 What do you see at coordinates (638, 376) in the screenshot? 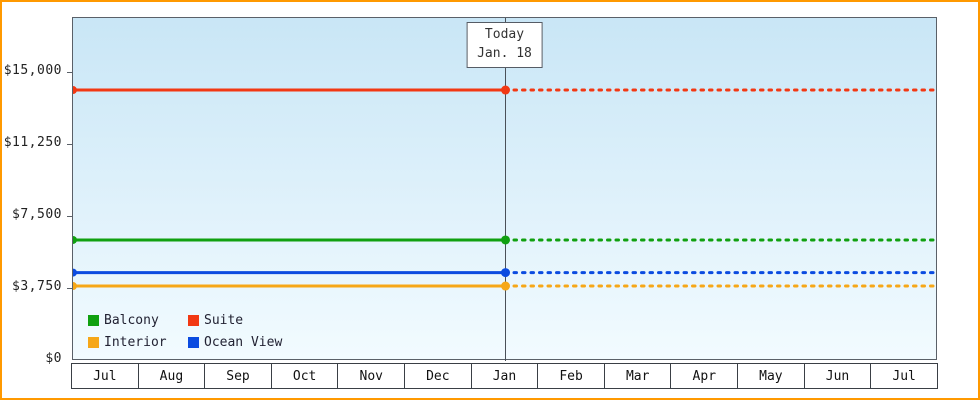
I see `x-axis-month: Mar` at bounding box center [638, 376].